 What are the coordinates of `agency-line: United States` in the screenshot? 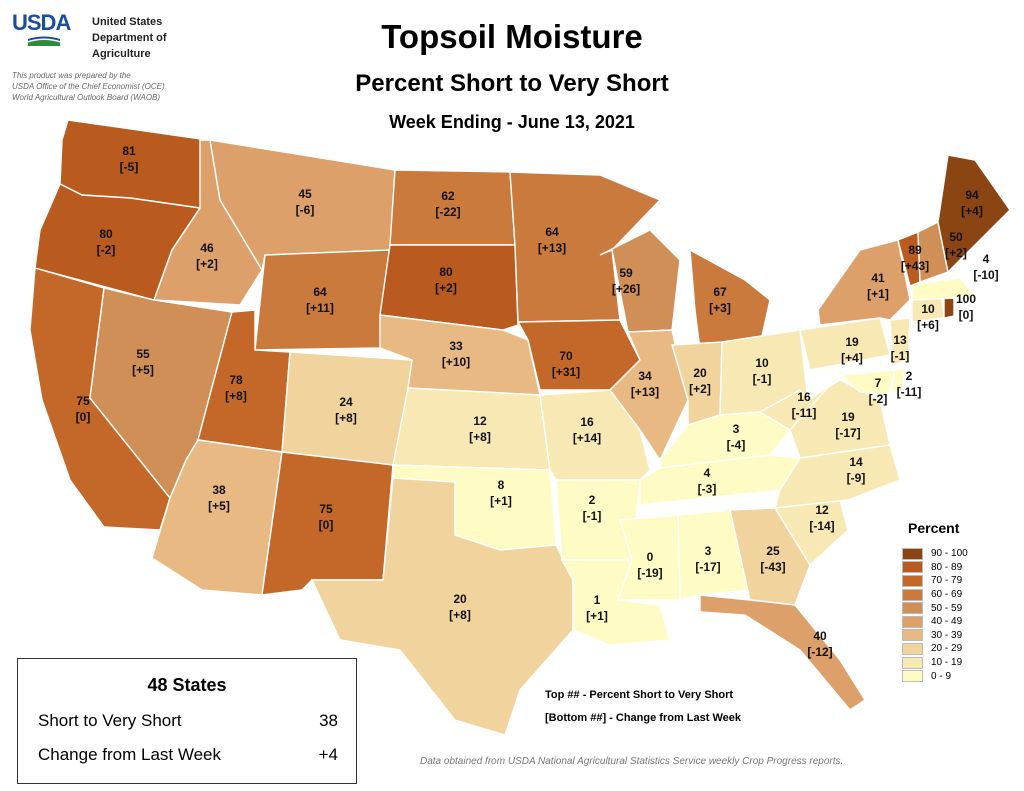 It's located at (127, 22).